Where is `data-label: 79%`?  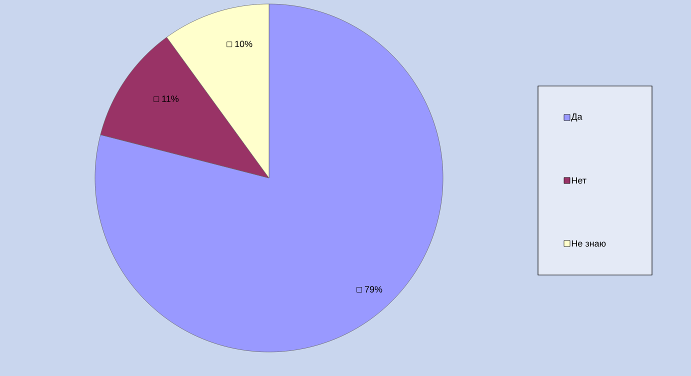 data-label: 79% is located at coordinates (373, 289).